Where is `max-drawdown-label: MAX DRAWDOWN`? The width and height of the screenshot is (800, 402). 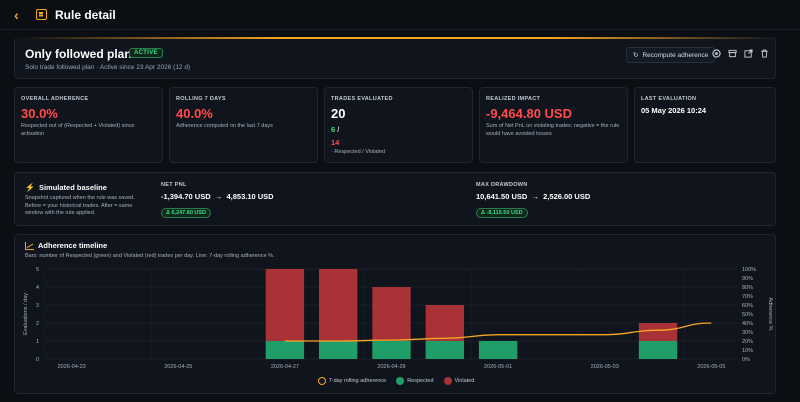
max-drawdown-label: MAX DRAWDOWN is located at coordinates (502, 185).